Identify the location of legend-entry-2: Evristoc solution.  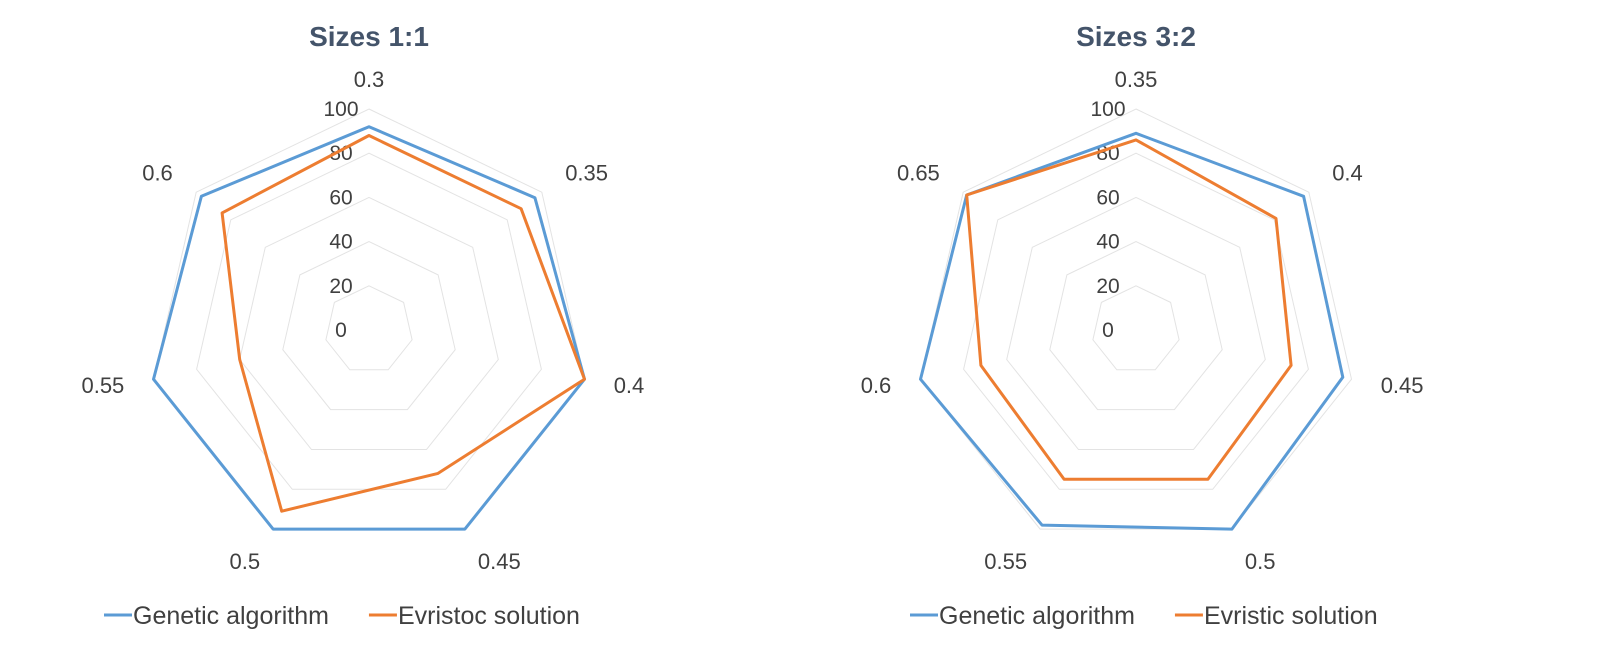
(474, 616).